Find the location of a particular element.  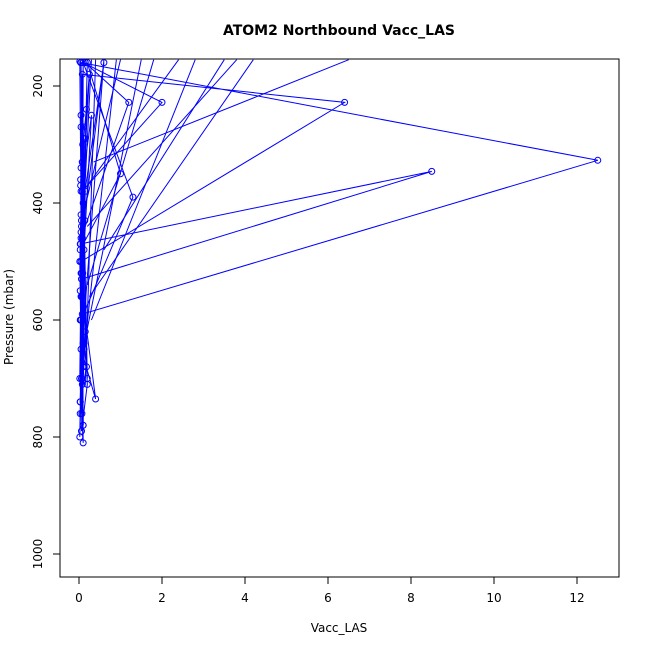

x-tick-label: 2 is located at coordinates (162, 598).